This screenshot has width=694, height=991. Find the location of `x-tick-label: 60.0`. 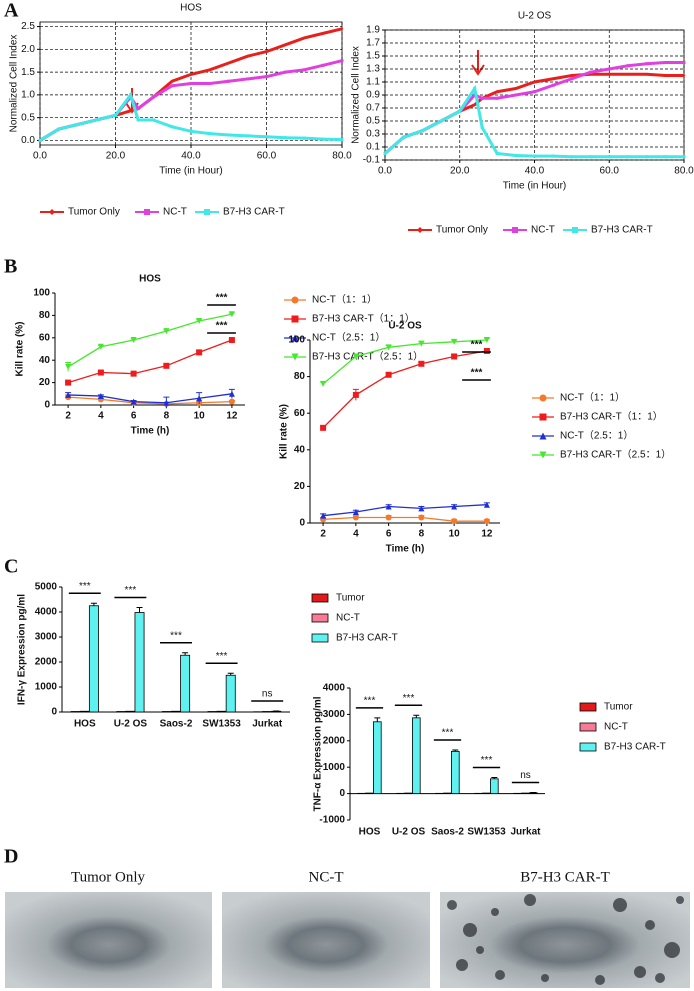

x-tick-label: 60.0 is located at coordinates (267, 156).